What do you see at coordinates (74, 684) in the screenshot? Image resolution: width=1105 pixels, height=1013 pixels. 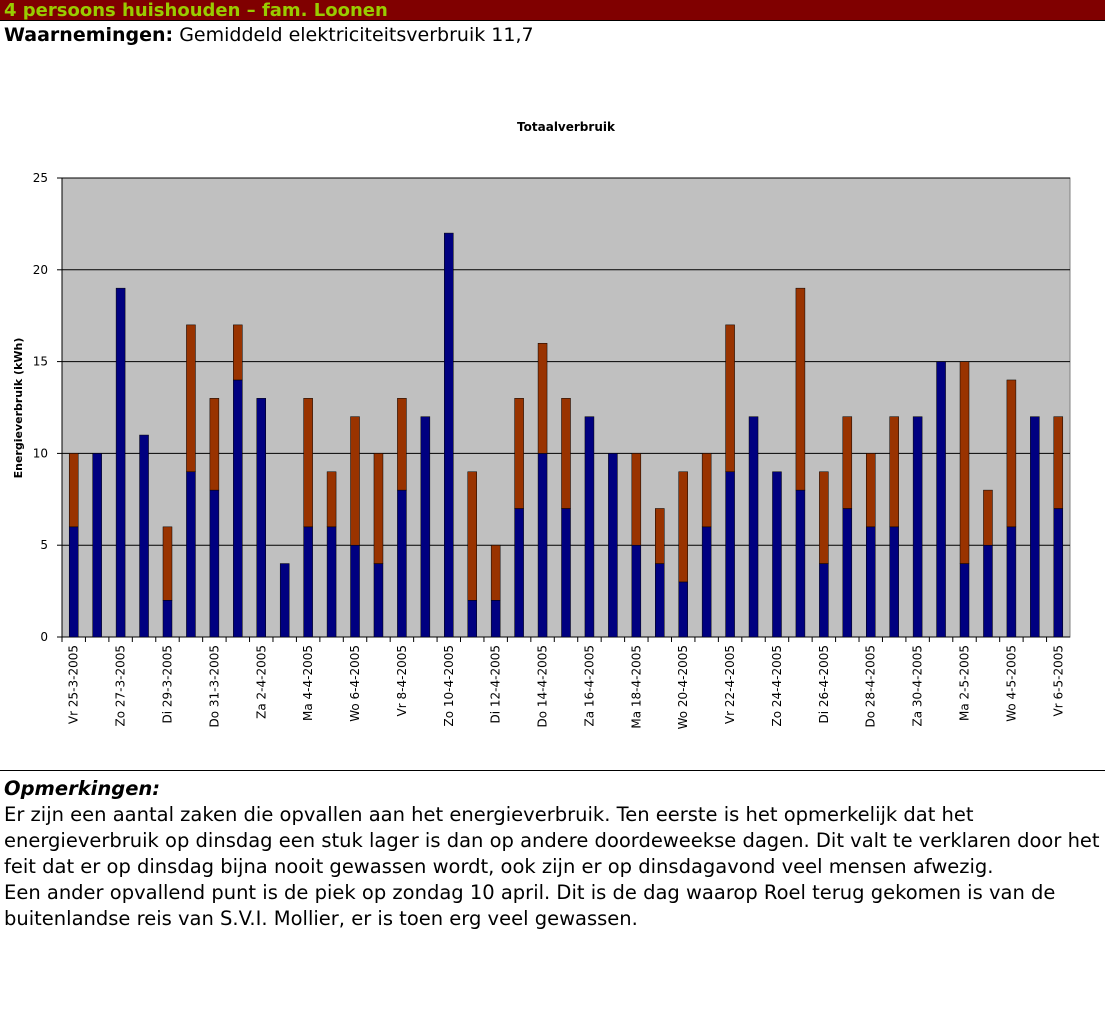 I see `x-tick-label: Vr 25-3-2005` at bounding box center [74, 684].